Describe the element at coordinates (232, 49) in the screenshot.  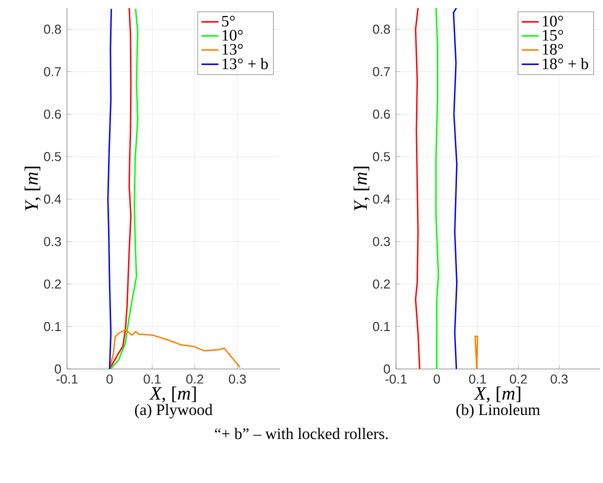
I see `legend-label: 13°` at that location.